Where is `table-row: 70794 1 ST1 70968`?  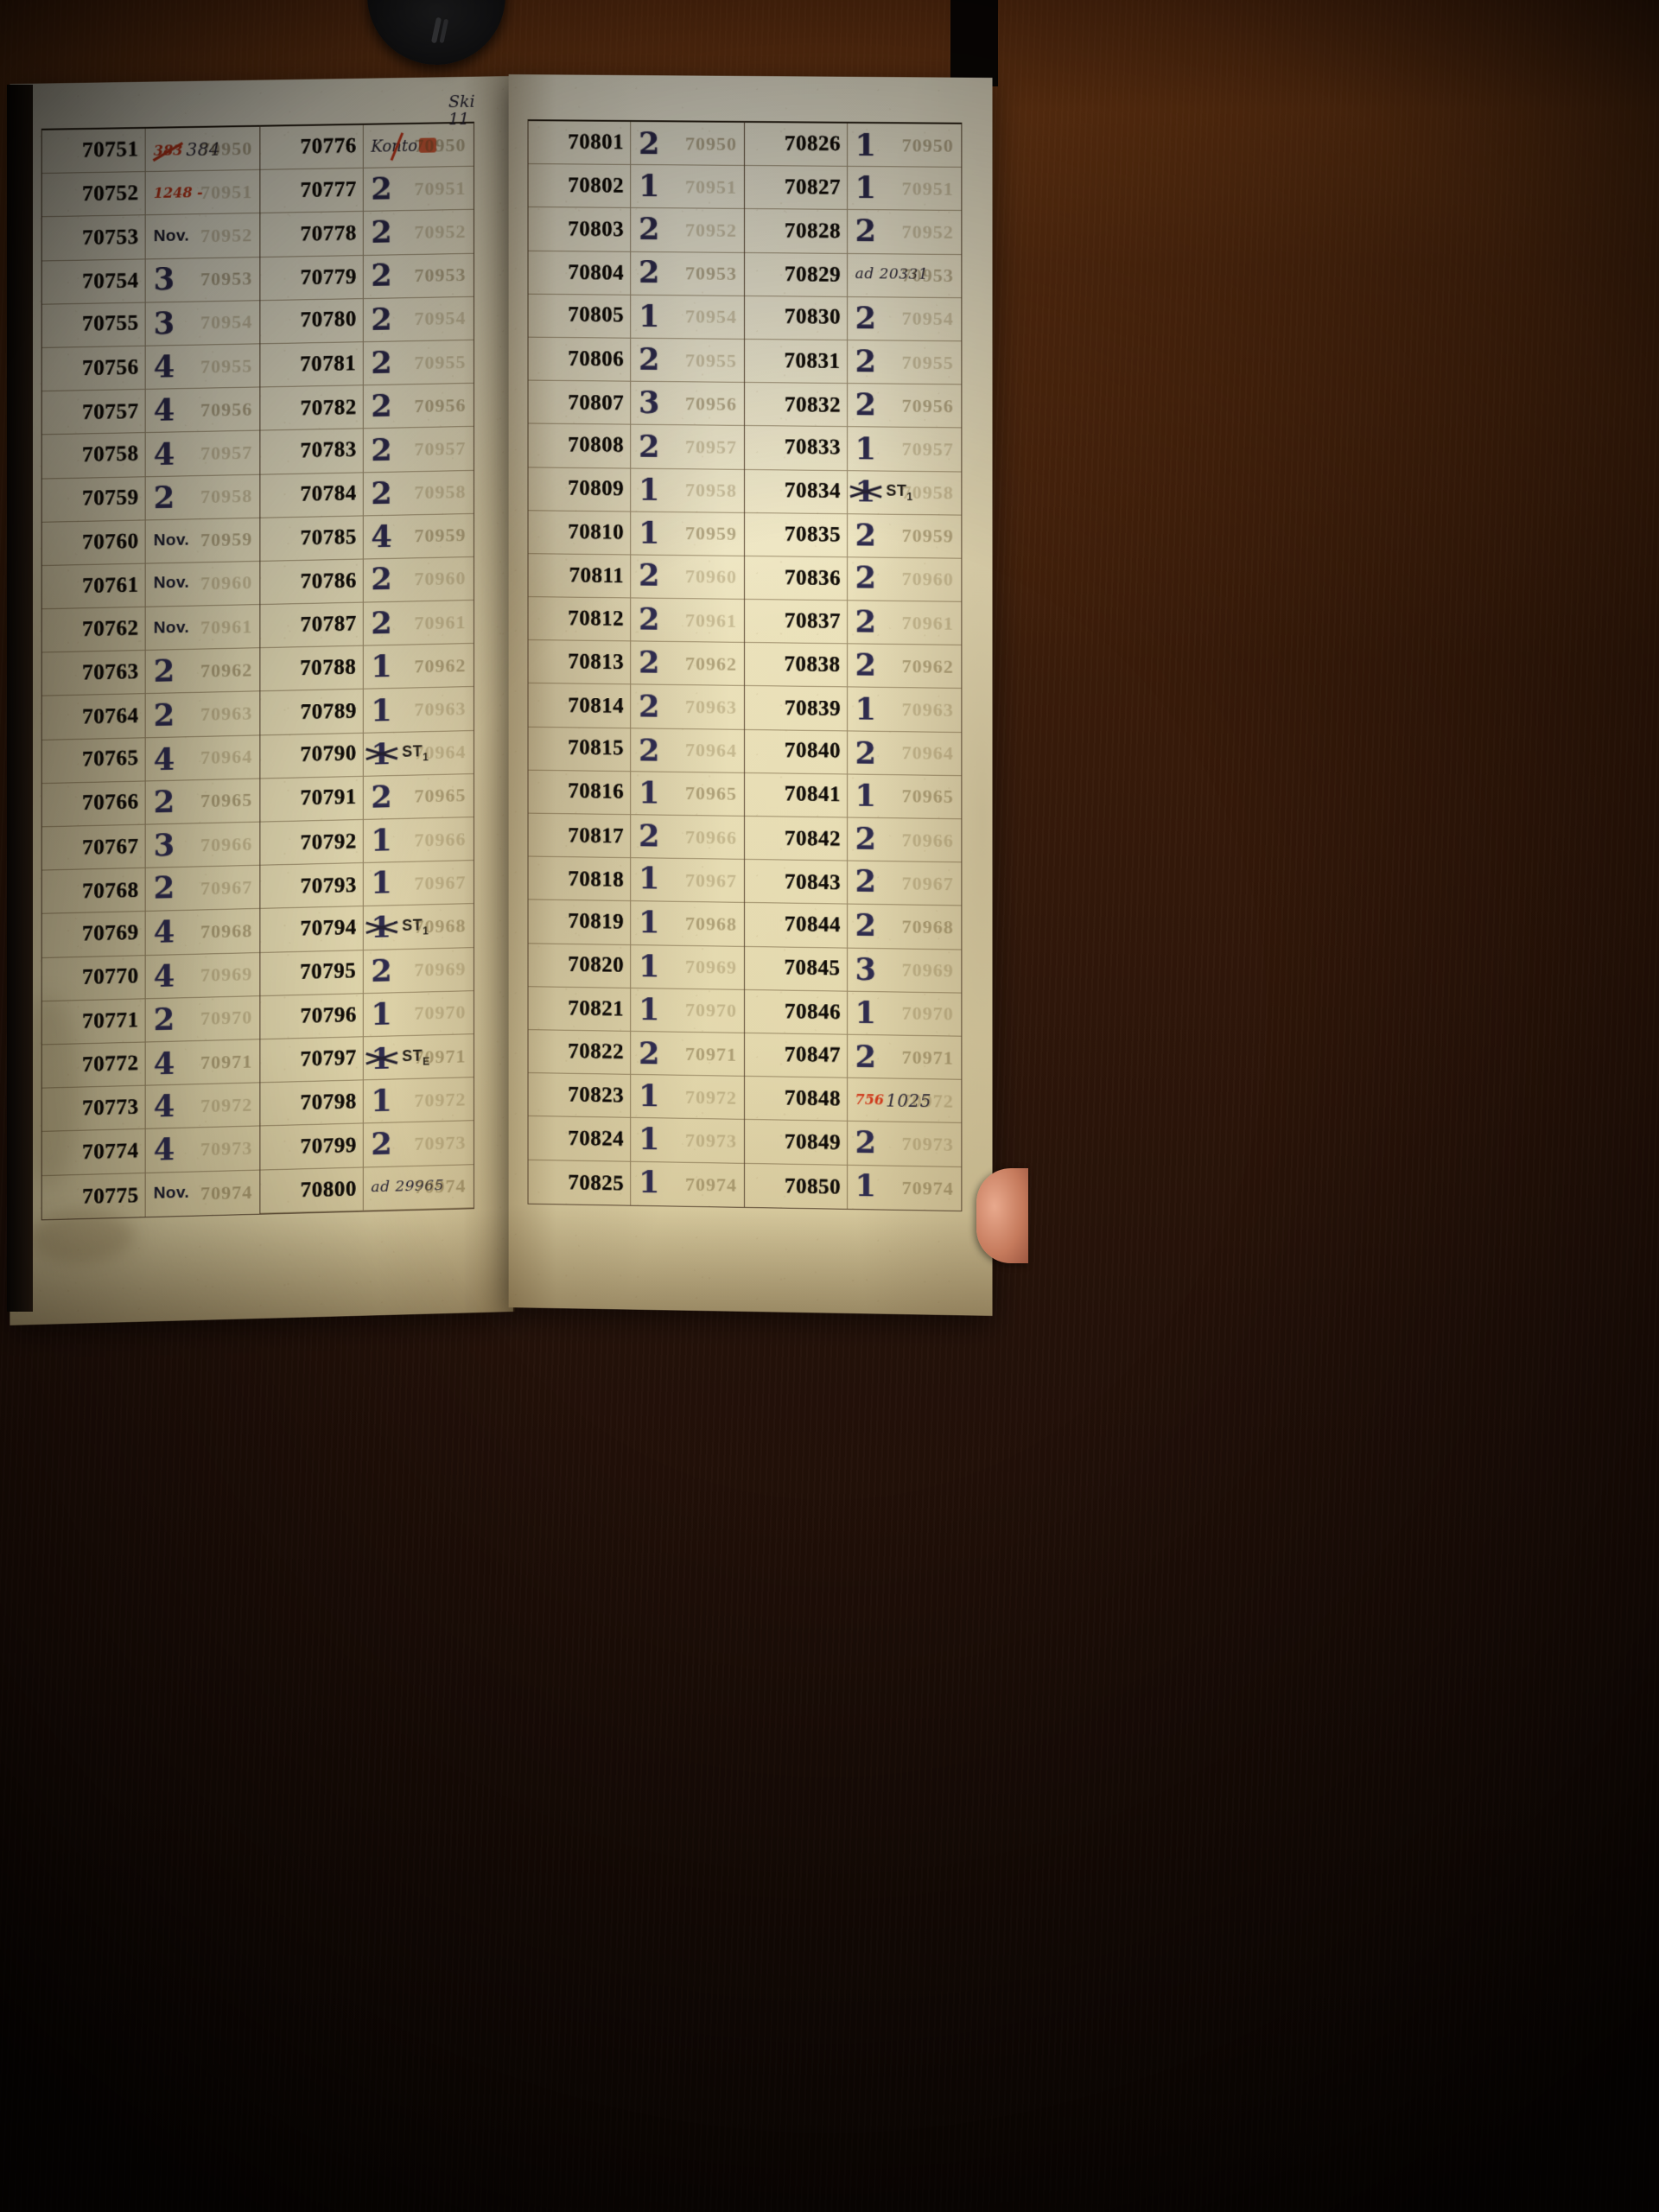
table-row: 70794 1 ST1 70968 is located at coordinates (366, 928).